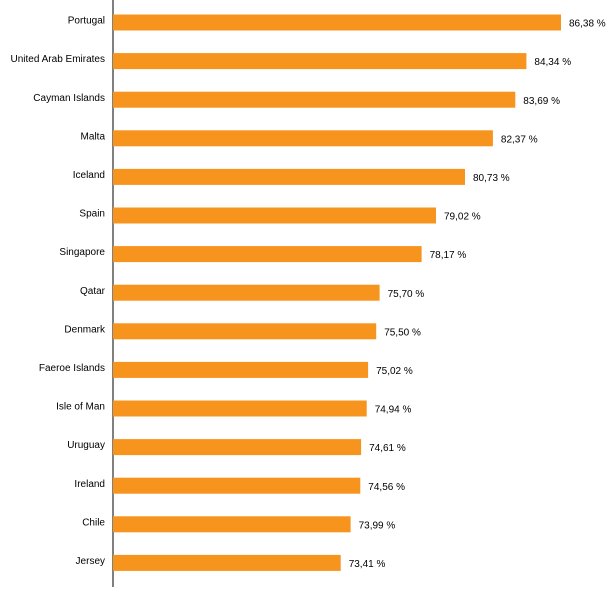  I want to click on value-label: 73,41 %, so click(367, 564).